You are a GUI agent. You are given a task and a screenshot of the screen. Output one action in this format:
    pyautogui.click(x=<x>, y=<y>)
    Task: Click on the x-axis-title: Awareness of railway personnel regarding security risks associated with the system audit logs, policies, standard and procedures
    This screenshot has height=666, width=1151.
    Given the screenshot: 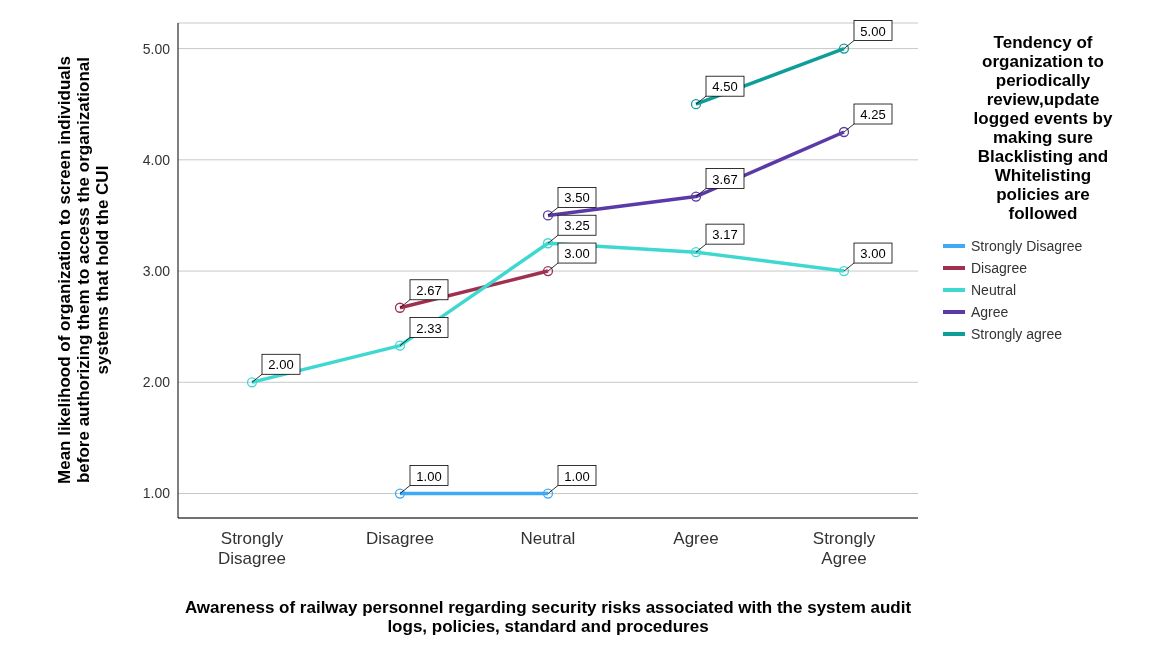 What is the action you would take?
    pyautogui.click(x=548, y=617)
    